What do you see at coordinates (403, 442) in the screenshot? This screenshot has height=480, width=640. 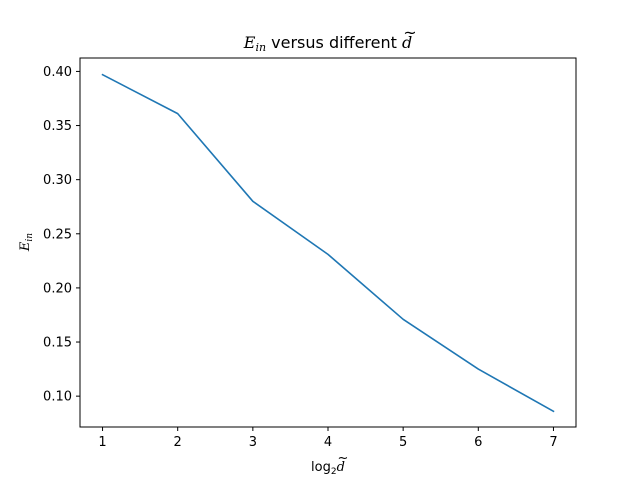 I see `x-tick-label: 5` at bounding box center [403, 442].